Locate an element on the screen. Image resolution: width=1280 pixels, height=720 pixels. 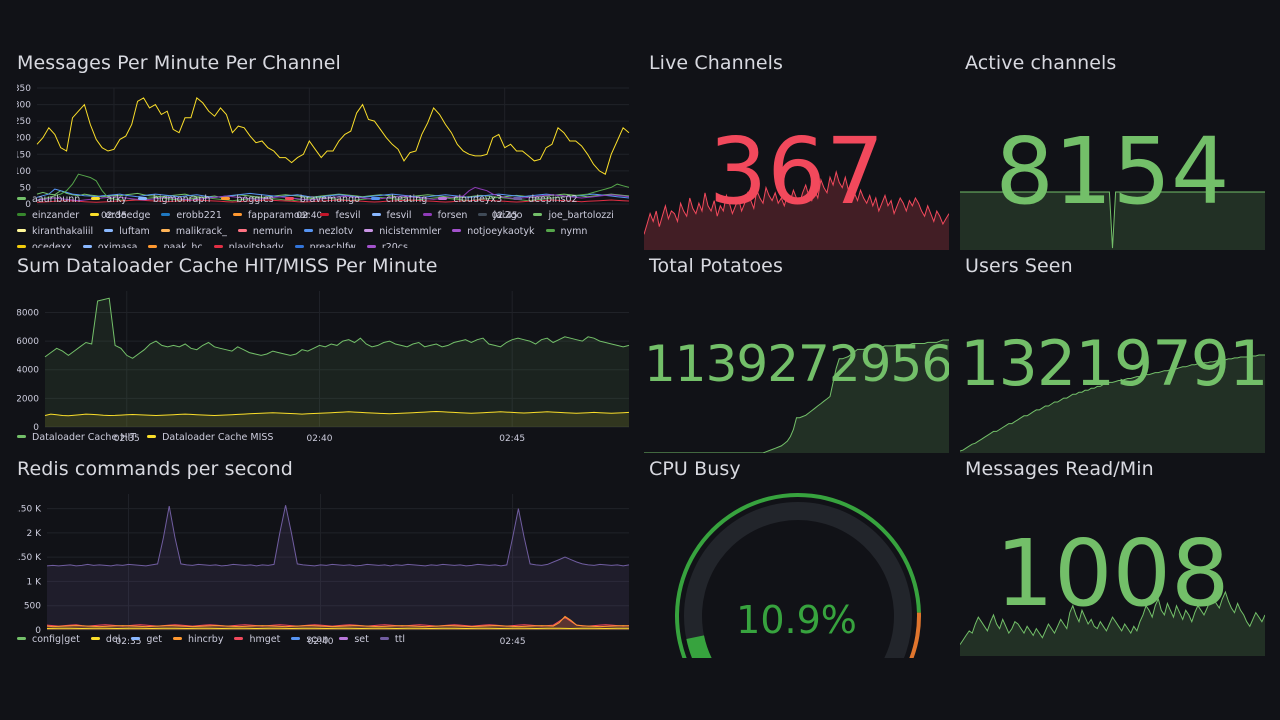
panel-title: Users Seen is located at coordinates (1019, 266).